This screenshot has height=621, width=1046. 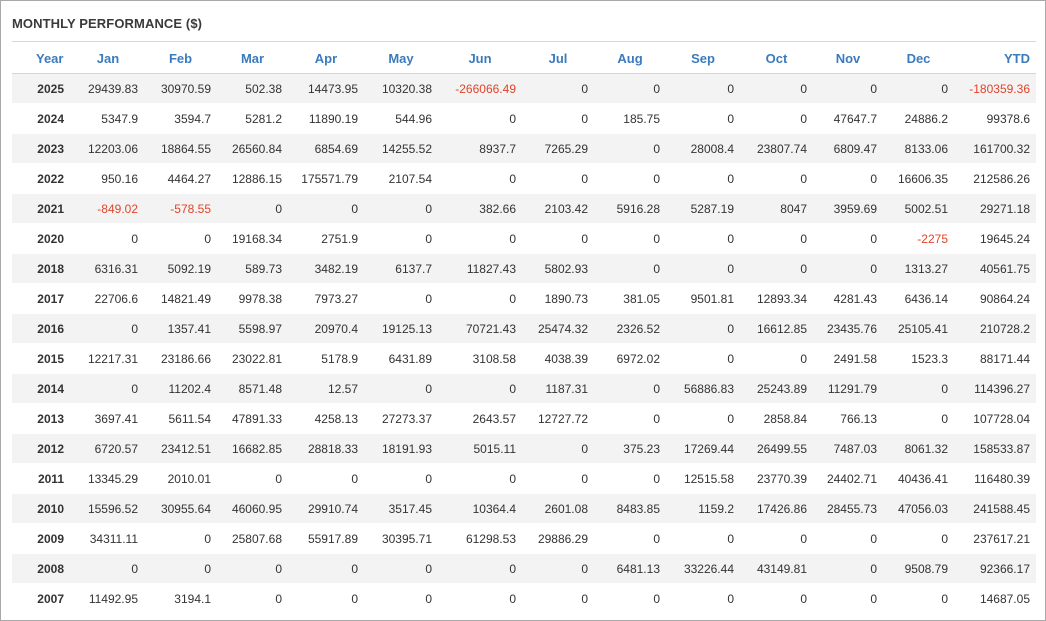 I want to click on value-cell-mar: 23022.81, so click(x=252, y=358).